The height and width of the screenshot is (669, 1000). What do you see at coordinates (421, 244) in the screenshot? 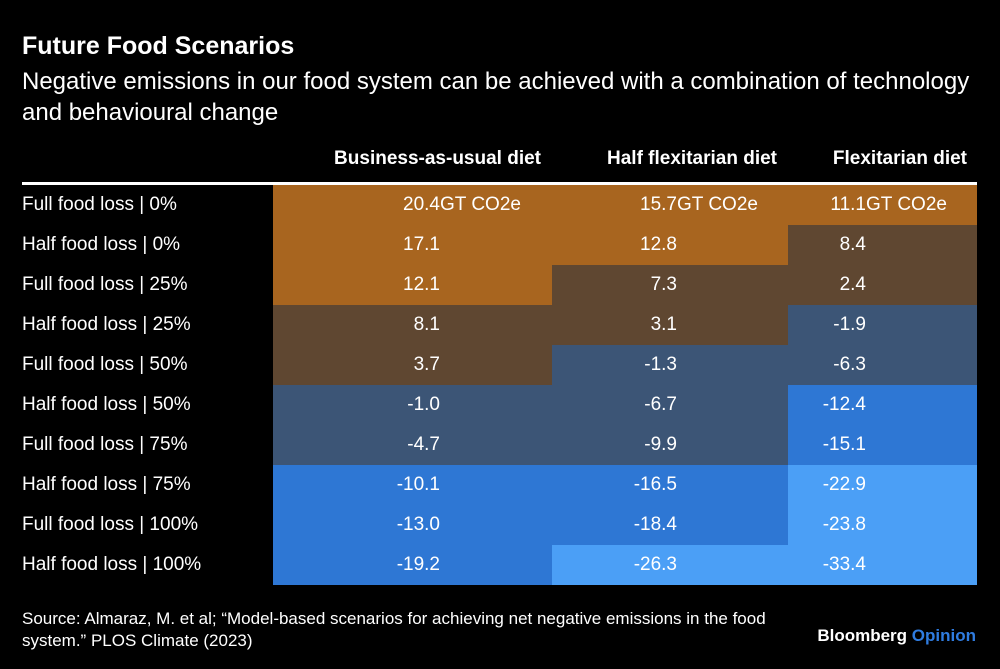
I see `cell-value: 17.1` at bounding box center [421, 244].